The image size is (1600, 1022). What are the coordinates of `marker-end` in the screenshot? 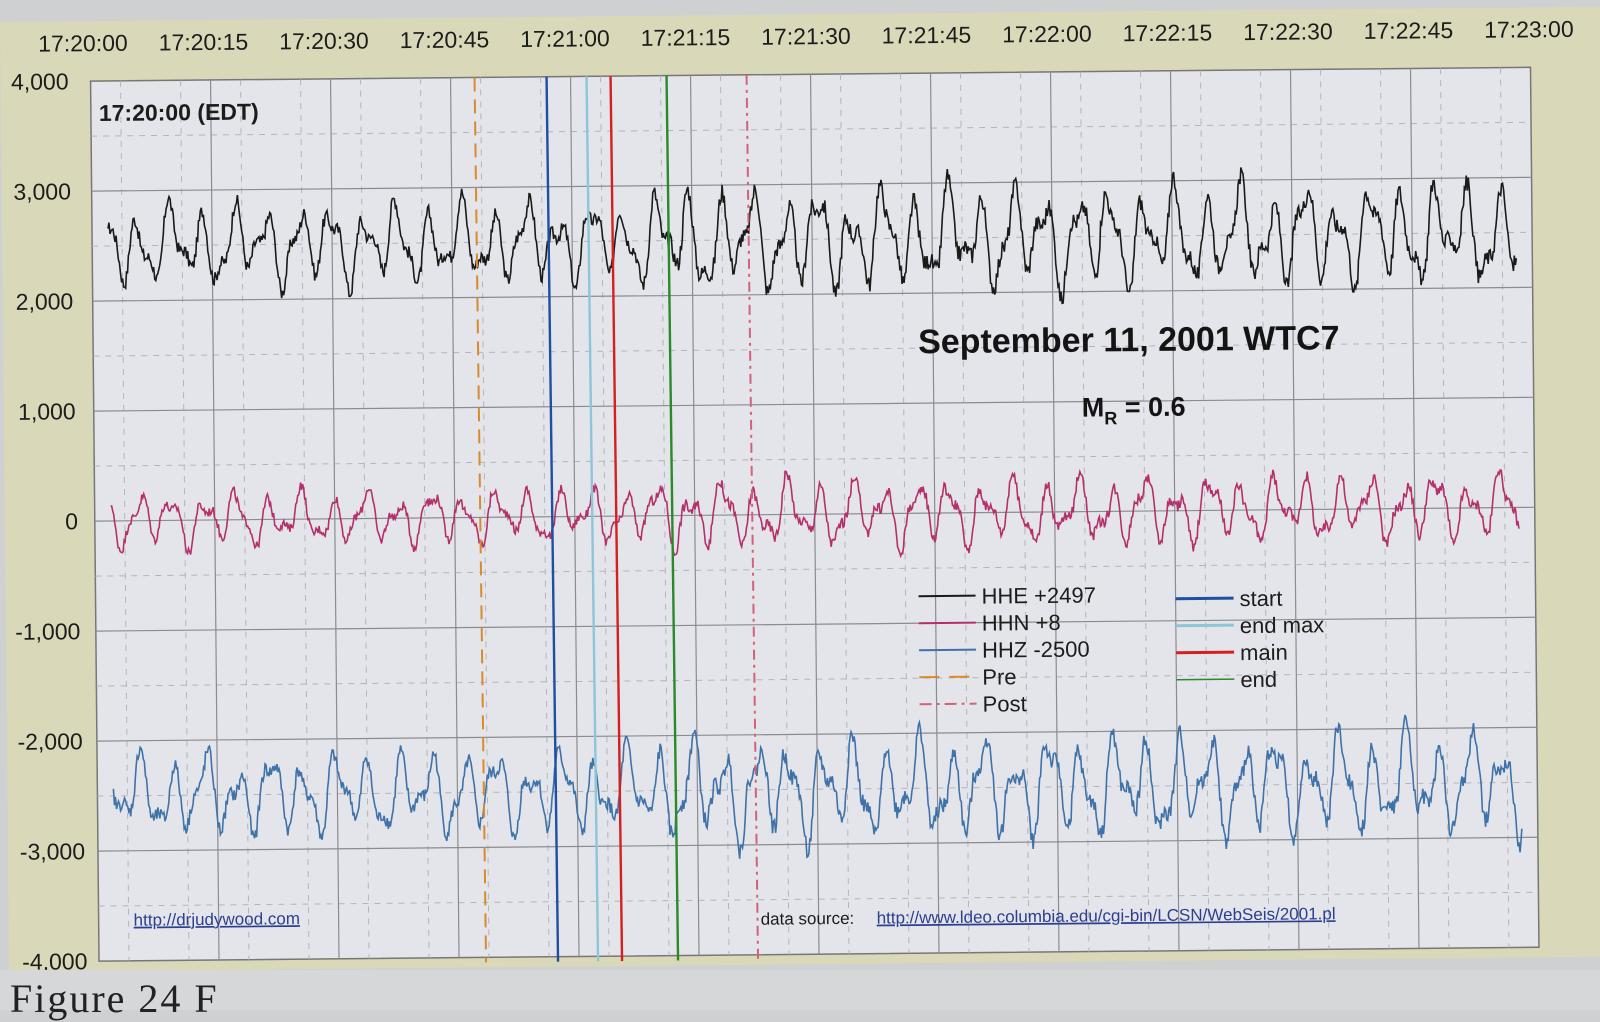 It's located at (672, 518).